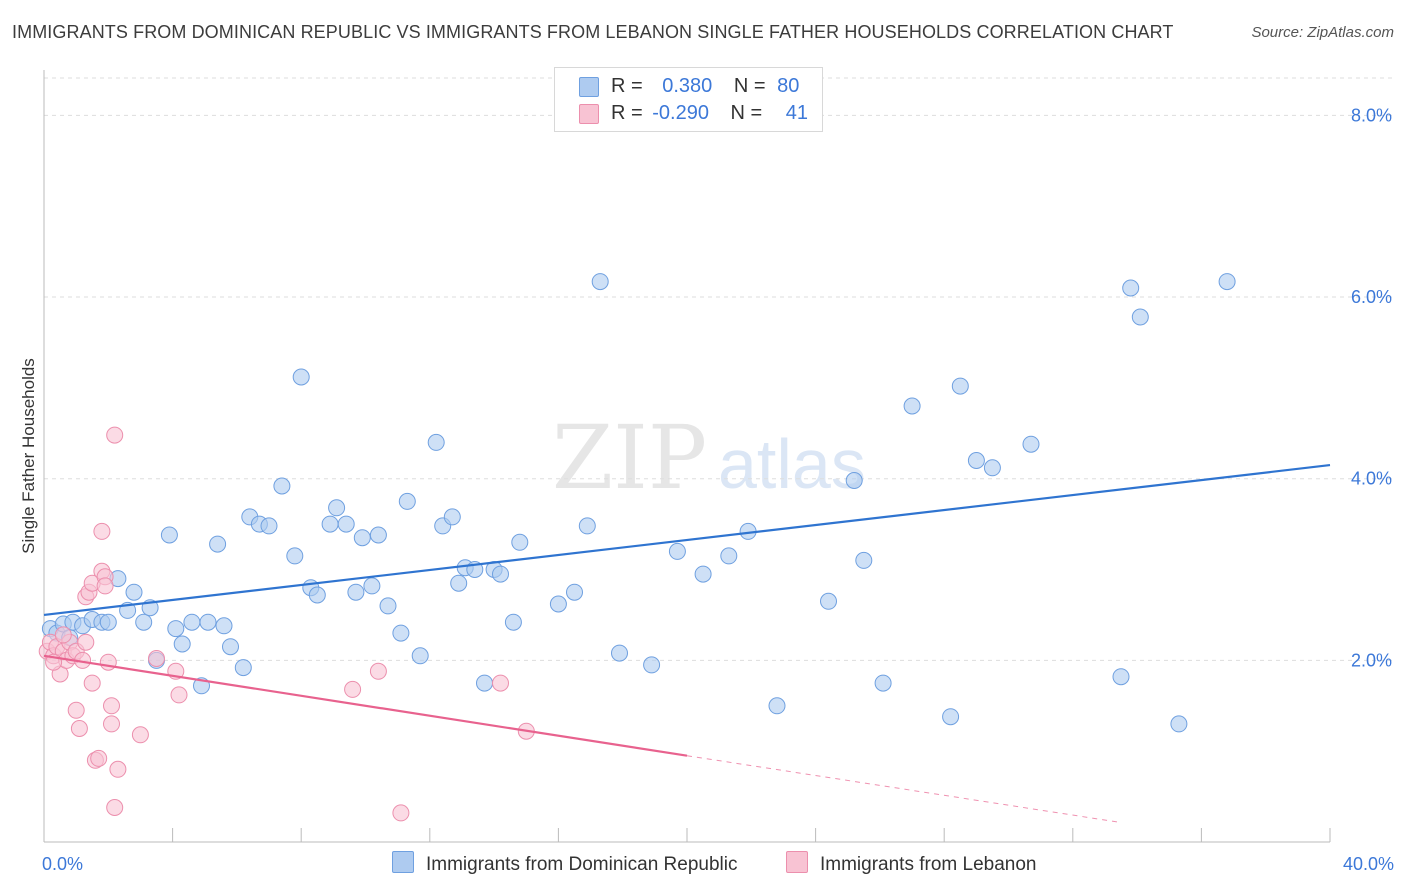 The image size is (1406, 892). Describe the element at coordinates (582, 864) in the screenshot. I see `bottom-legend-label: Immigrants from Dominican Republic` at that location.